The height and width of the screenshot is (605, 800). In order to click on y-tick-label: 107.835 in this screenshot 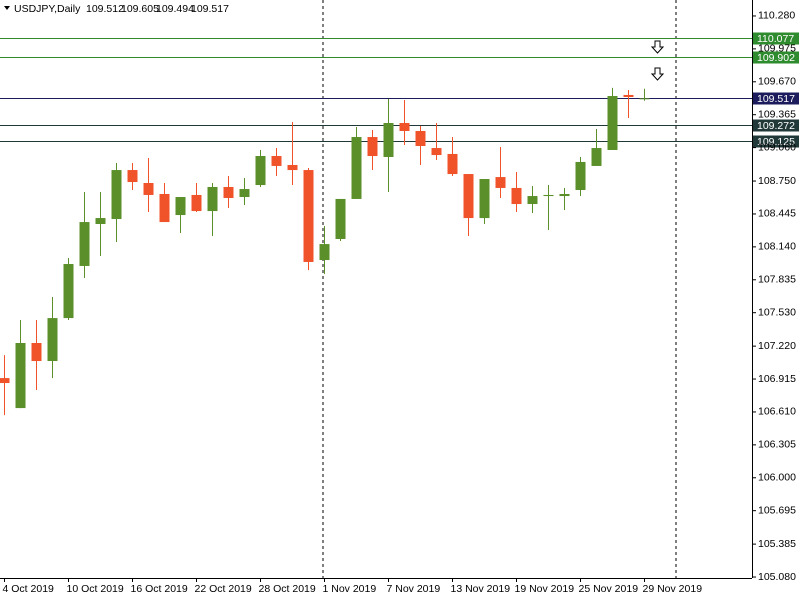, I will do `click(777, 280)`.